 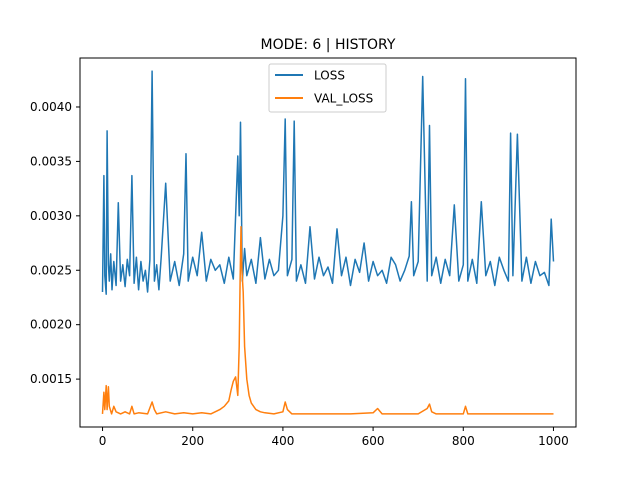 What do you see at coordinates (343, 99) in the screenshot?
I see `legend-label-val-loss: VAL_LOSS` at bounding box center [343, 99].